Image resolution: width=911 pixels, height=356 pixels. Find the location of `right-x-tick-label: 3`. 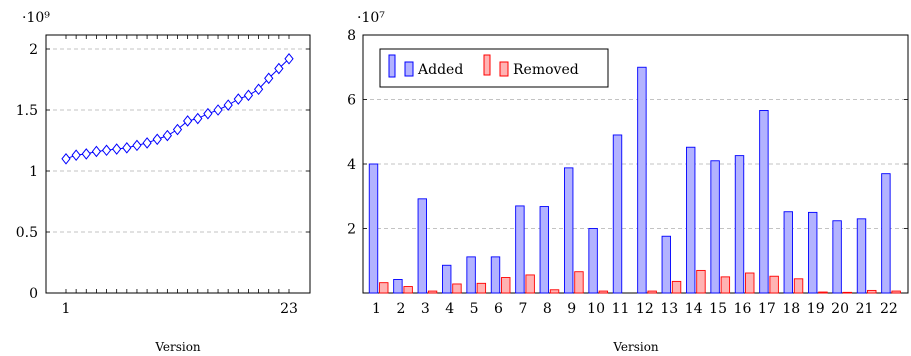

right-x-tick-label: 3 is located at coordinates (425, 309).